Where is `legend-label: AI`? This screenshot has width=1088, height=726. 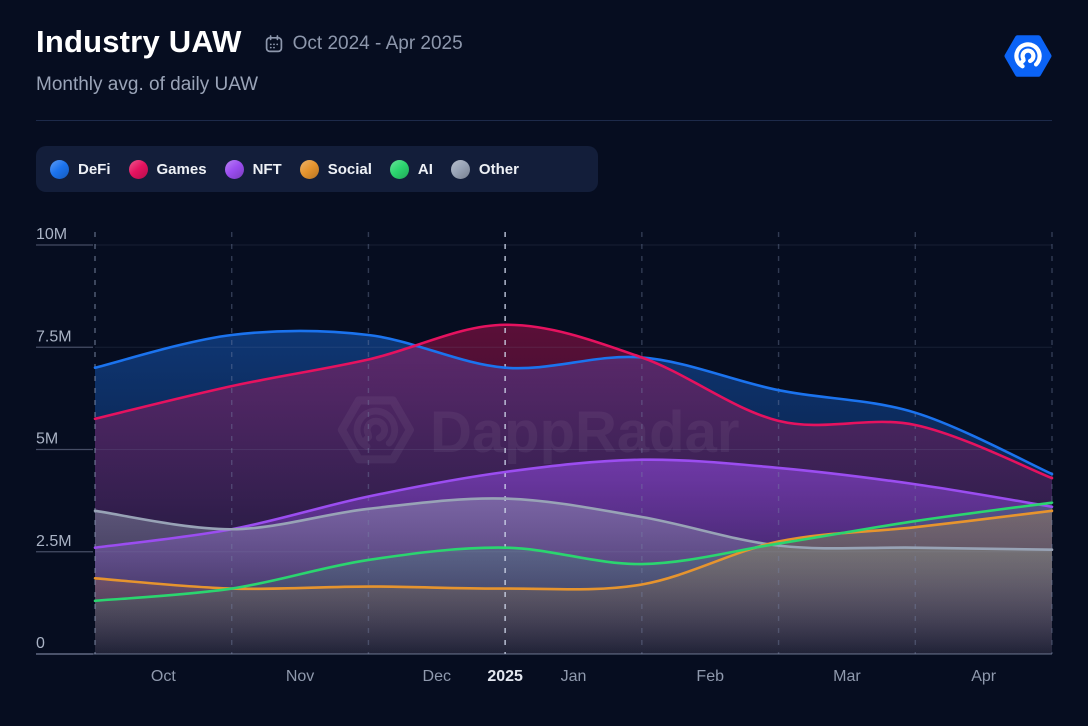
legend-label: AI is located at coordinates (425, 169).